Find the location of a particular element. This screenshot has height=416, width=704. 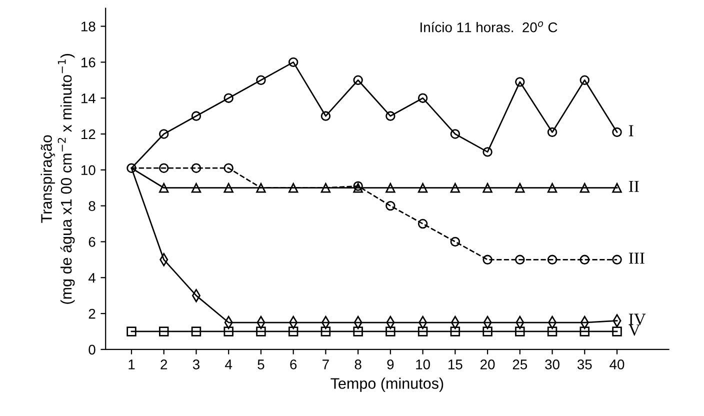

x-axis-title: Tempo (minutos) is located at coordinates (387, 385).